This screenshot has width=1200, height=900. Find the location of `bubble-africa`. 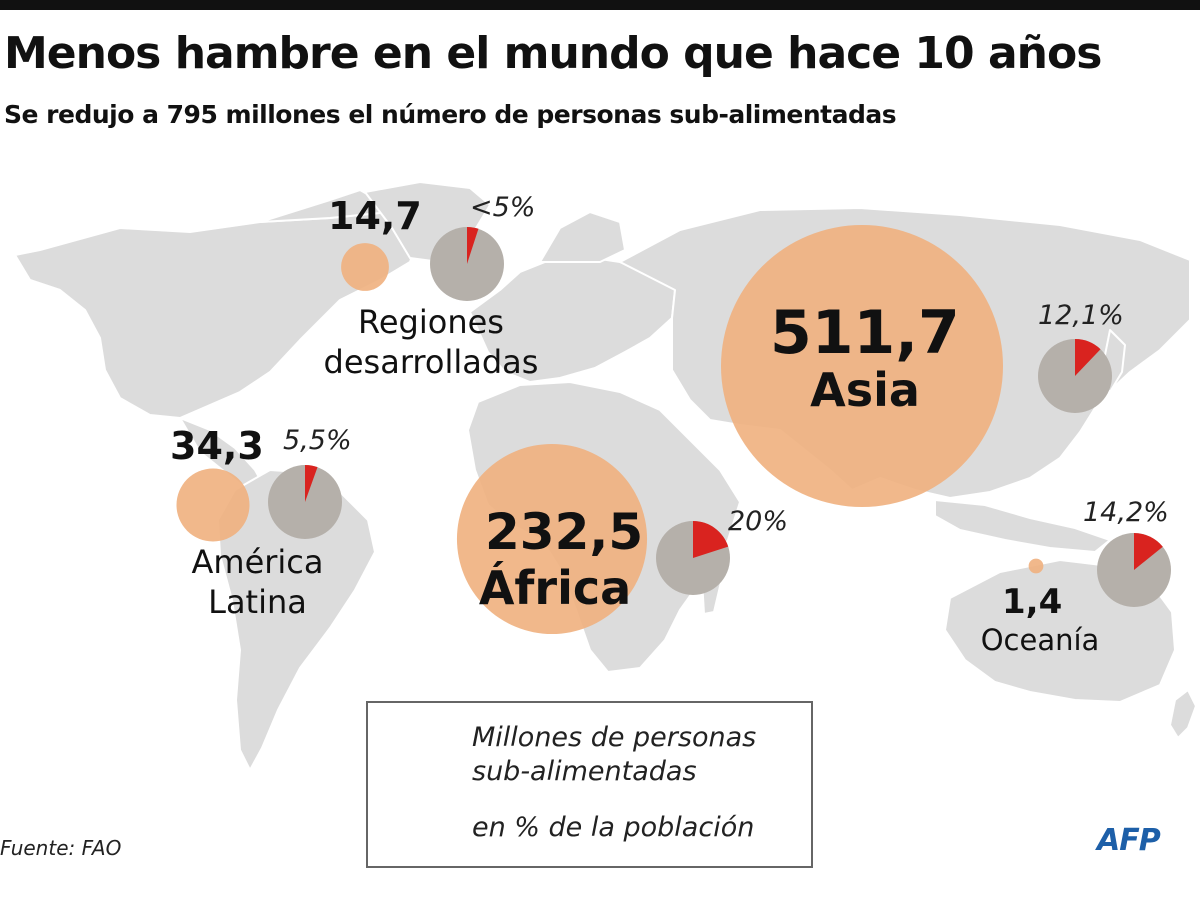

bubble-africa is located at coordinates (552, 539).